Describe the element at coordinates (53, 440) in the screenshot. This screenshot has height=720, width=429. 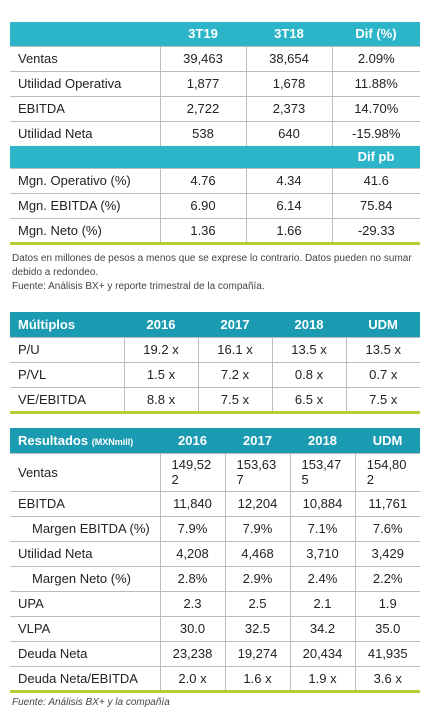
I see `header-label: Resultados` at that location.